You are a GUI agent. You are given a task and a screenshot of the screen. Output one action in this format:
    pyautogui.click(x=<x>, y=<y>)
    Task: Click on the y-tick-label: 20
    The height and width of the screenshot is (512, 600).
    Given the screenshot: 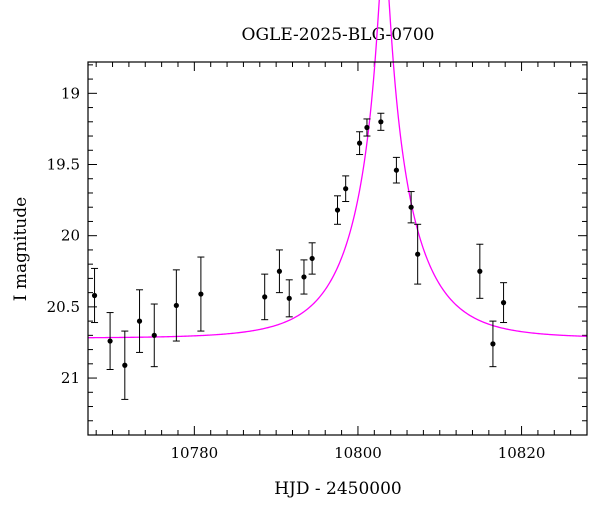 What is the action you would take?
    pyautogui.click(x=70, y=236)
    